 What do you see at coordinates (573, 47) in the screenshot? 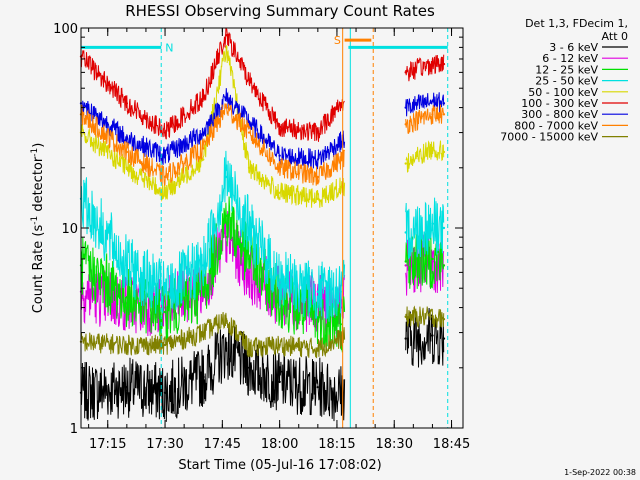
I see `legend-item-label: 3 - 6 keV` at bounding box center [573, 47].